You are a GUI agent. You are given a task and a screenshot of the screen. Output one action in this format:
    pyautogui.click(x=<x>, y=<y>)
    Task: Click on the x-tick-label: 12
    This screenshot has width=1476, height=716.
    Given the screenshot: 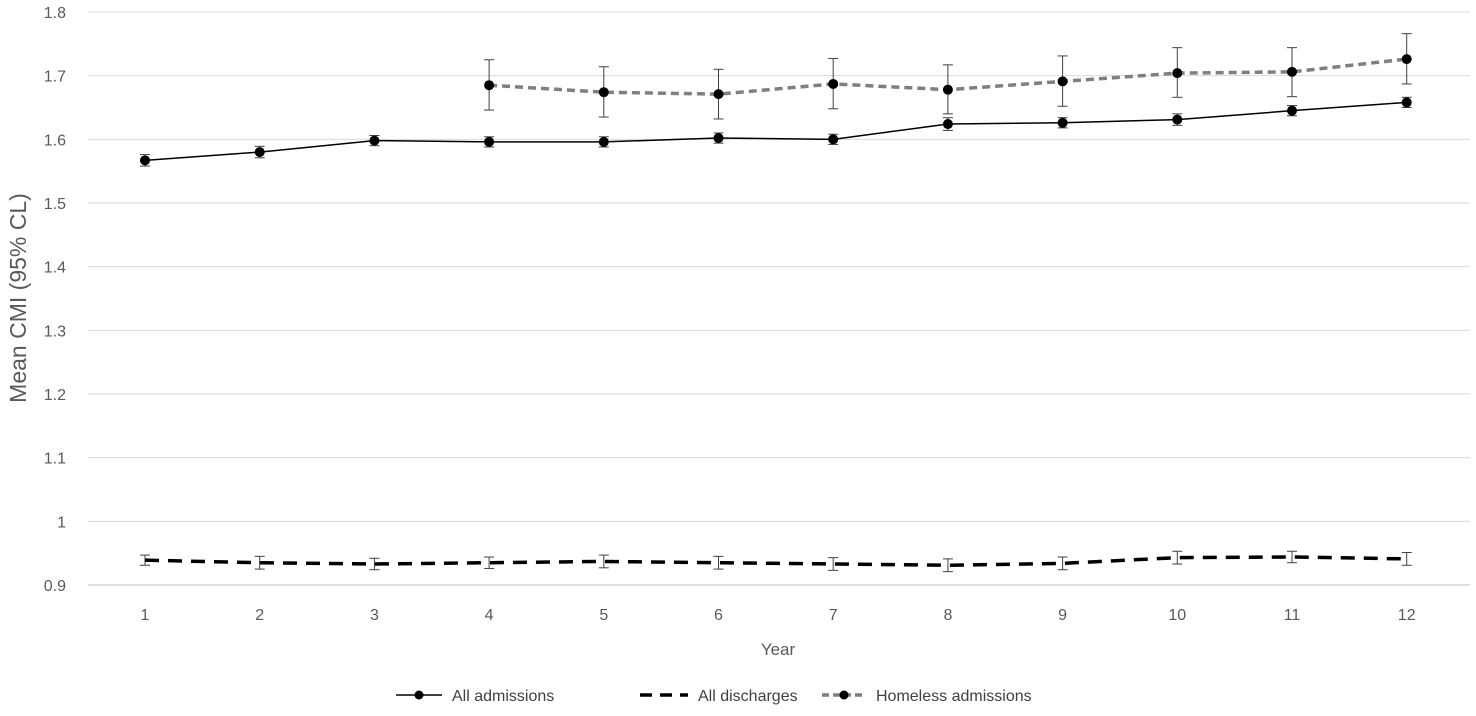 What is the action you would take?
    pyautogui.click(x=1407, y=615)
    